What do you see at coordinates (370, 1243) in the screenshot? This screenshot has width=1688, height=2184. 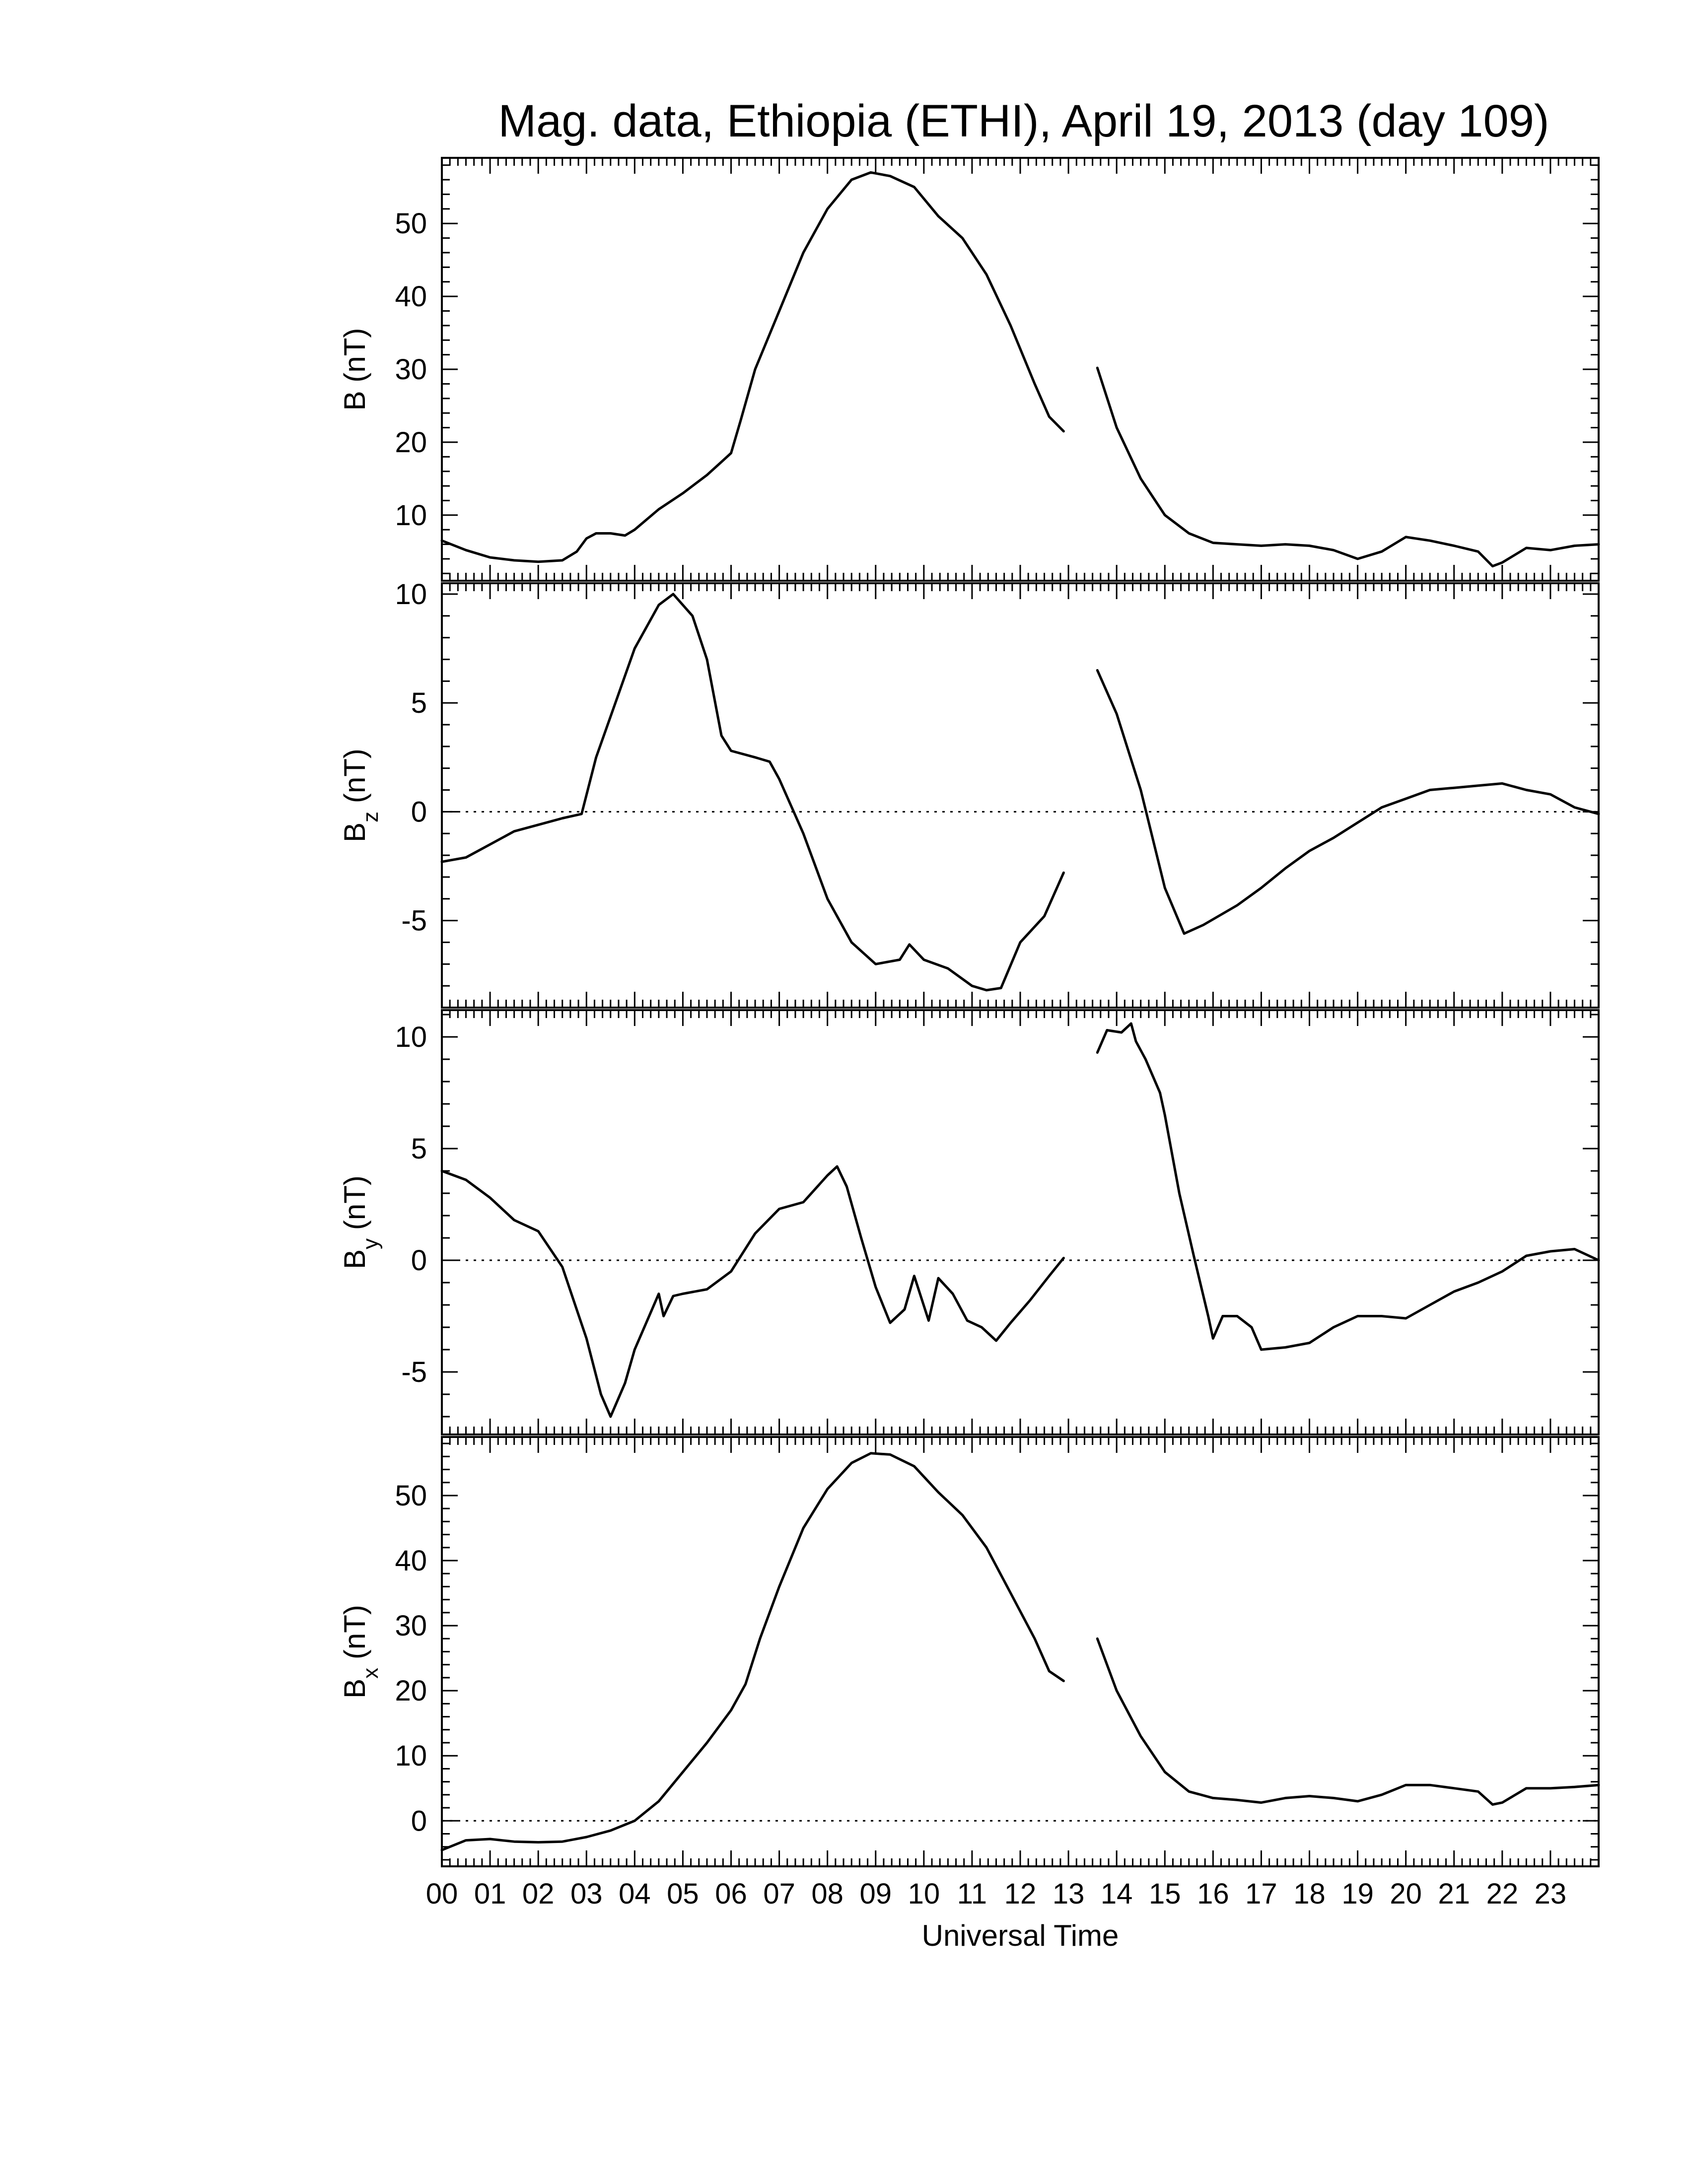 I see `y-axis-label-subscript: y` at bounding box center [370, 1243].